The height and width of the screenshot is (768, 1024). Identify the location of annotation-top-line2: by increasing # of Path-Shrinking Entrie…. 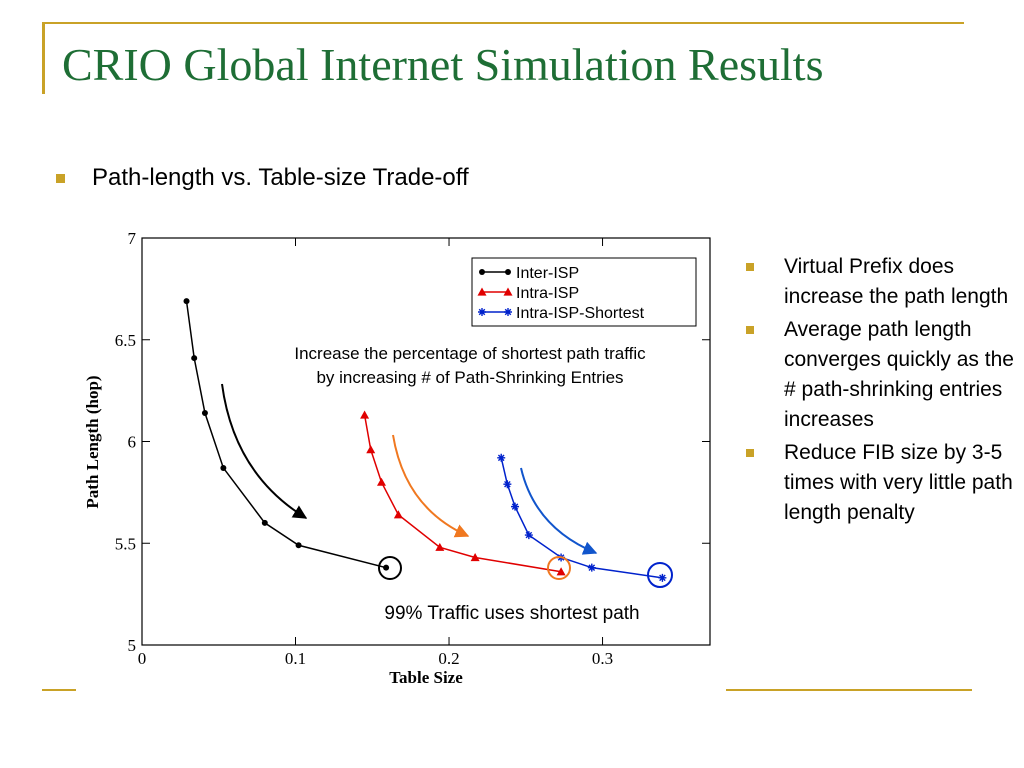
(469, 377).